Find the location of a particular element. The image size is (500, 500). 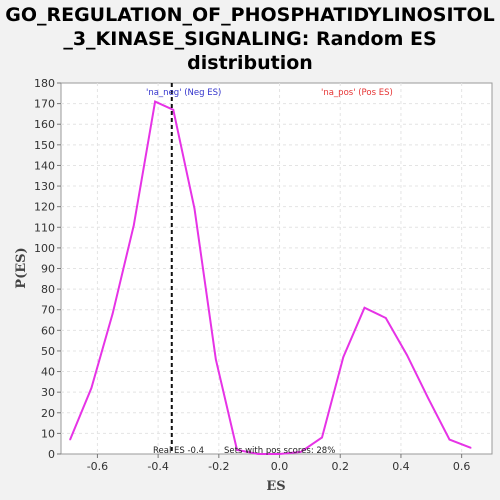

y-tick-label: 70 is located at coordinates (48, 310).